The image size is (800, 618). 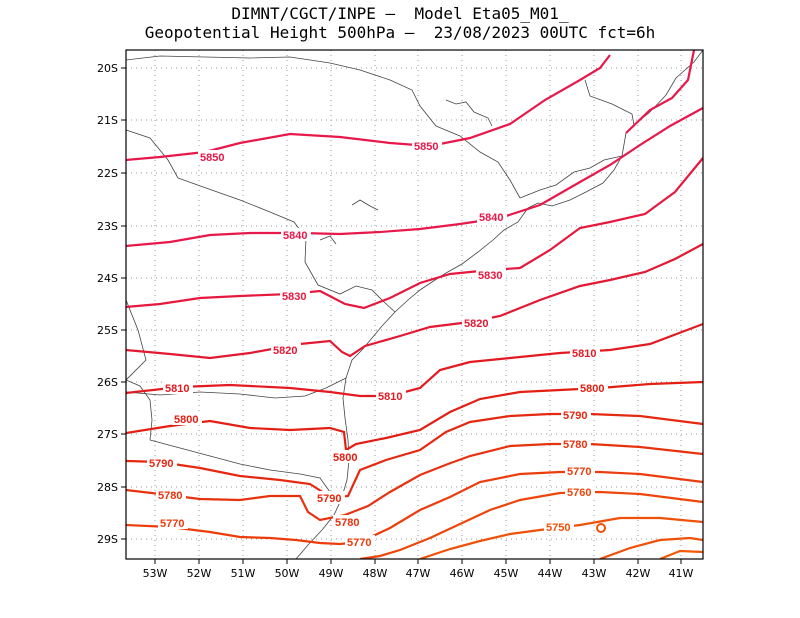 What do you see at coordinates (550, 573) in the screenshot?
I see `lon-label-44w: 44W` at bounding box center [550, 573].